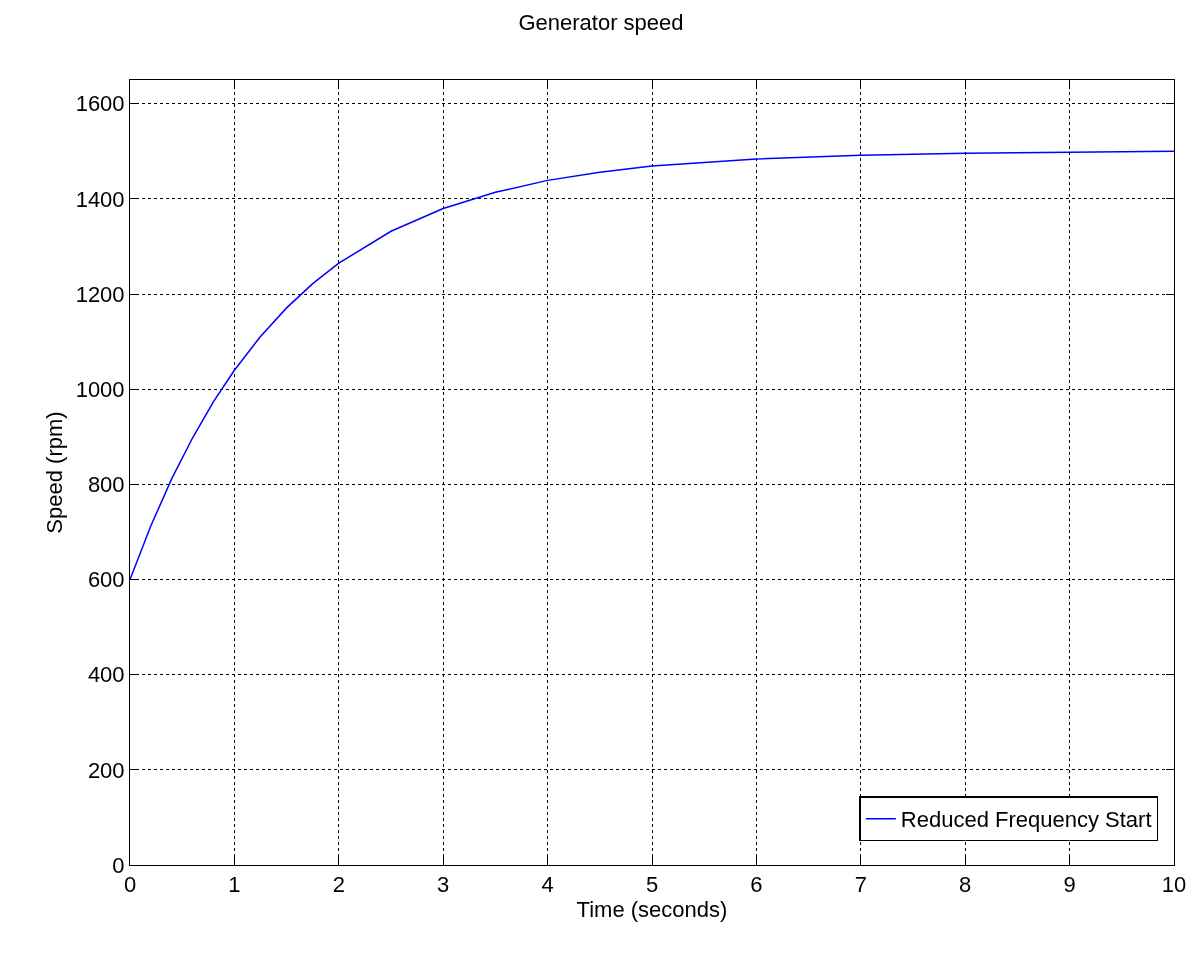 The height and width of the screenshot is (957, 1202). What do you see at coordinates (601, 22) in the screenshot?
I see `chart-title: Generator speed` at bounding box center [601, 22].